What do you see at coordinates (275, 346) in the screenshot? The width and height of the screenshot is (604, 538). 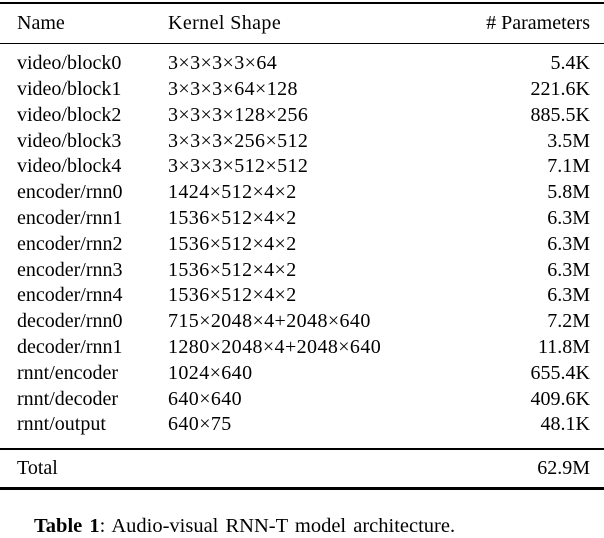 I see `row-kernel-cell: 1280×2048×4+2048×640` at bounding box center [275, 346].